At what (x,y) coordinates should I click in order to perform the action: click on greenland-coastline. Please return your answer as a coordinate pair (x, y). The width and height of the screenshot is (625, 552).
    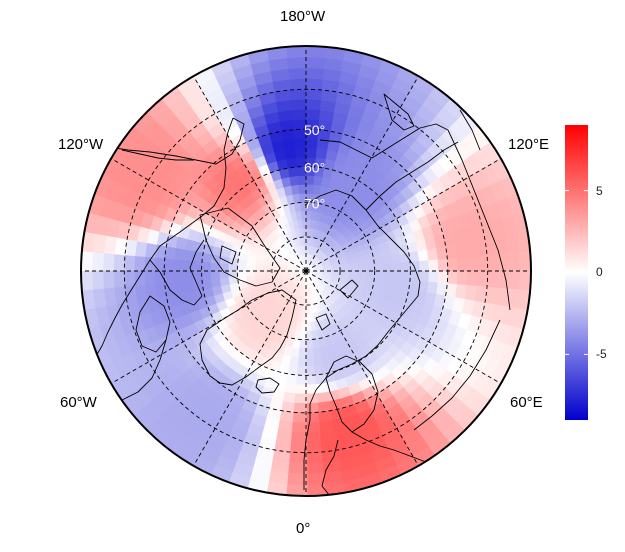
    Looking at the image, I should click on (248, 337).